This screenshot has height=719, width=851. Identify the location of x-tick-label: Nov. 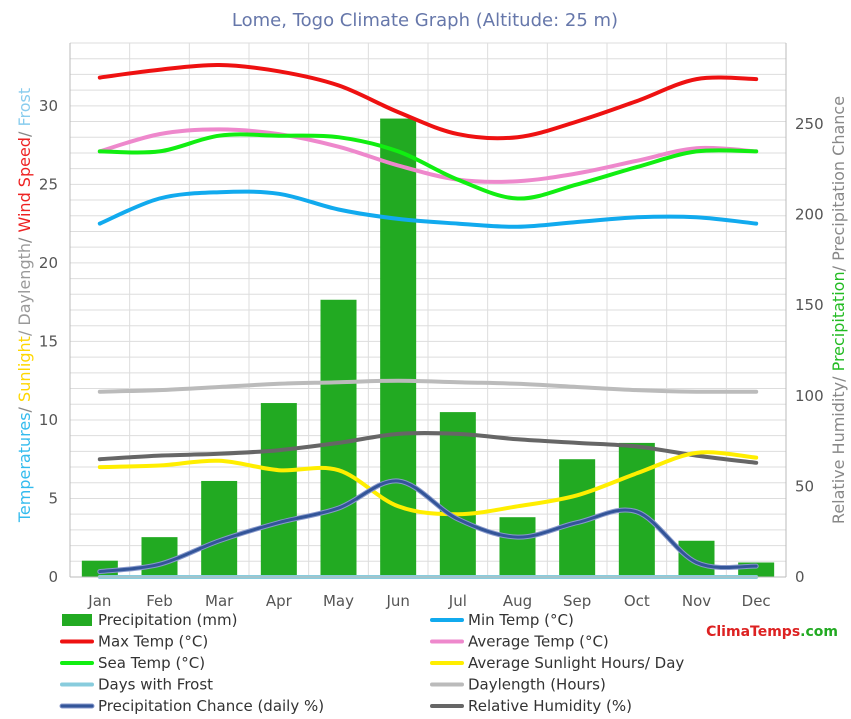
(696, 601).